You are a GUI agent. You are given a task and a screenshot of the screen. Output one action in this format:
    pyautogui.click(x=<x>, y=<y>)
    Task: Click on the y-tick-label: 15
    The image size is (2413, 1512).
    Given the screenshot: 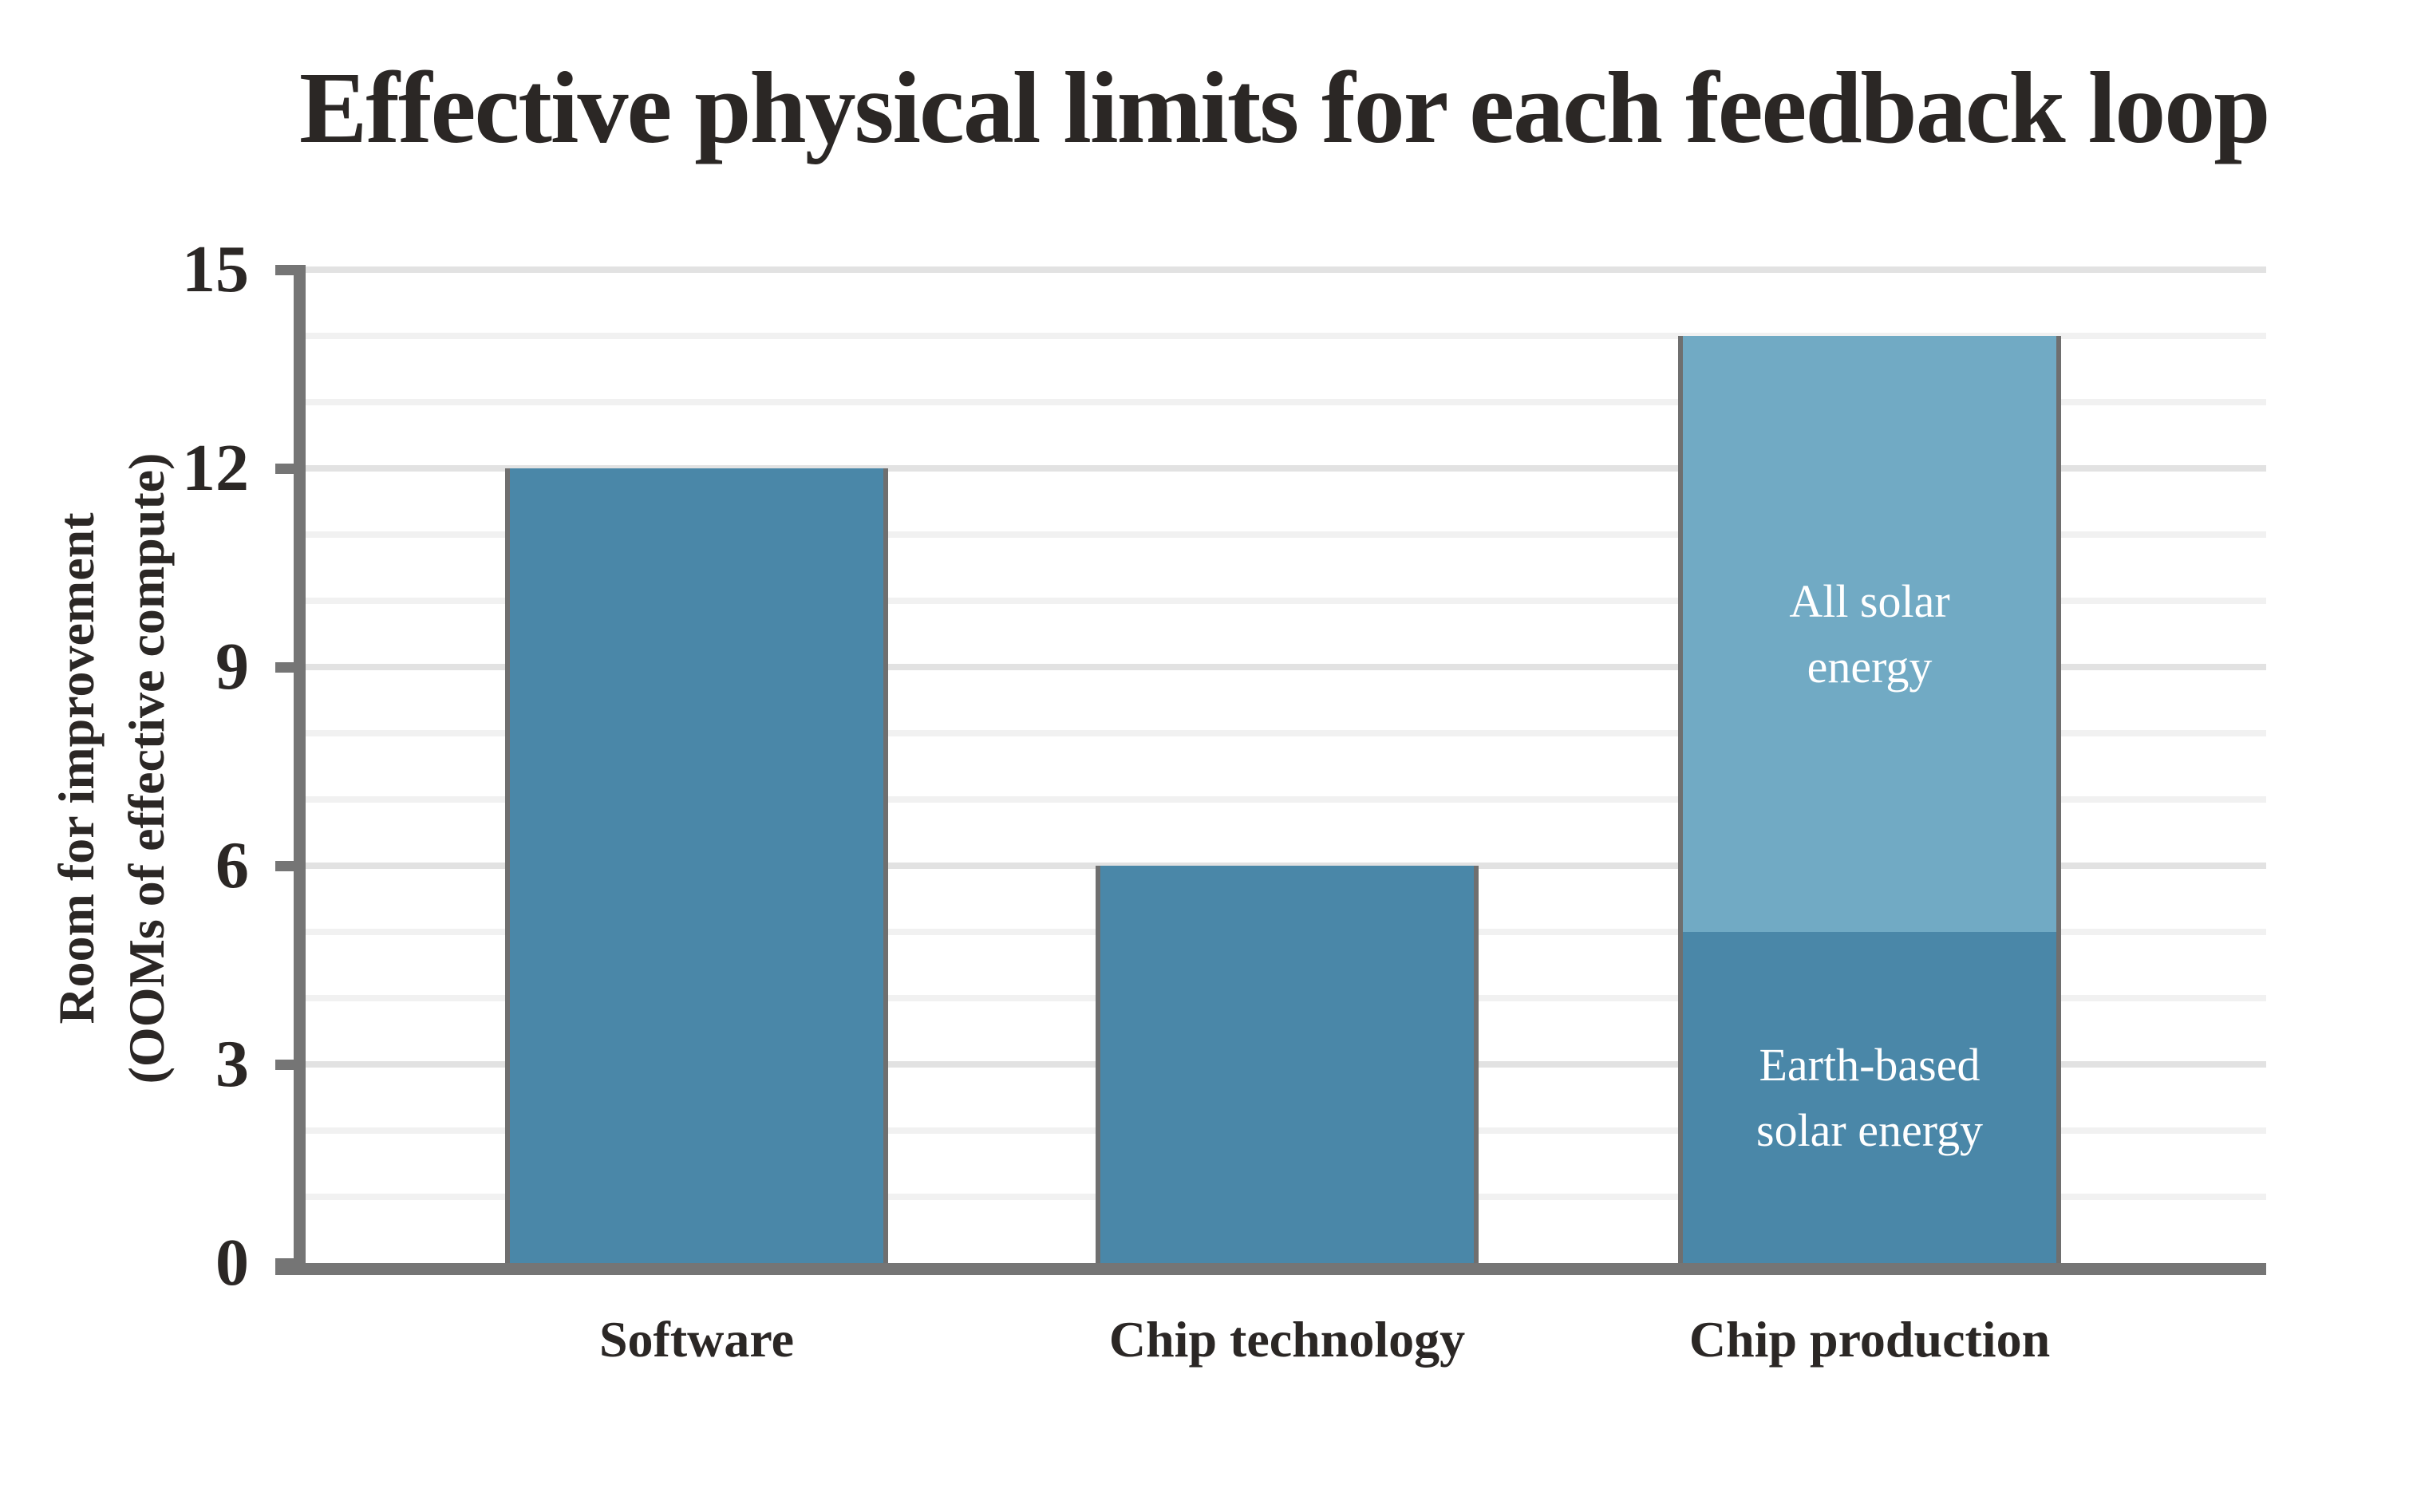 What is the action you would take?
    pyautogui.click(x=215, y=269)
    